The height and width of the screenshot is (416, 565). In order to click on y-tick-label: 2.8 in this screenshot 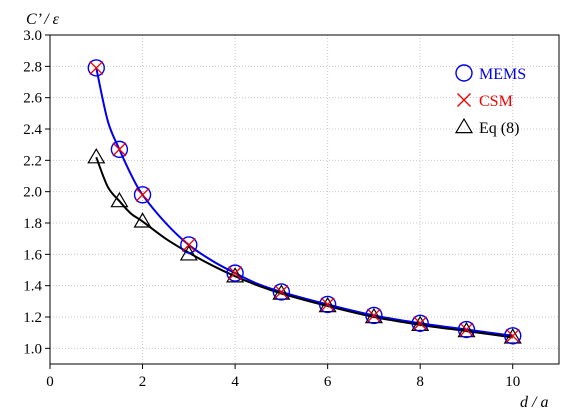, I will do `click(32, 67)`.